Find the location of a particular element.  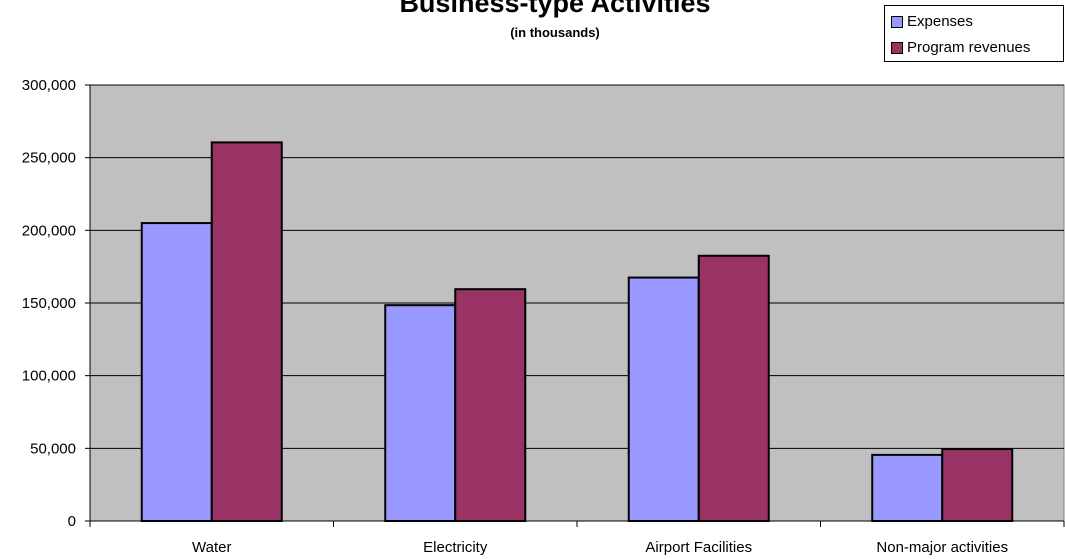

y-tick-label: 100,000 is located at coordinates (49, 376).